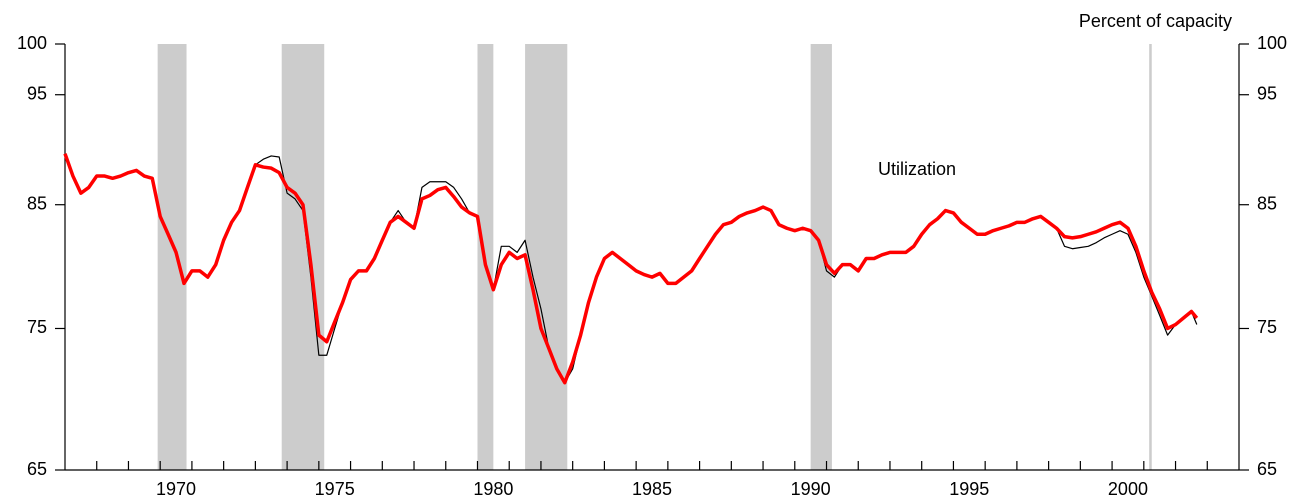 Image resolution: width=1301 pixels, height=504 pixels. What do you see at coordinates (811, 489) in the screenshot?
I see `x-tick-label: 1990` at bounding box center [811, 489].